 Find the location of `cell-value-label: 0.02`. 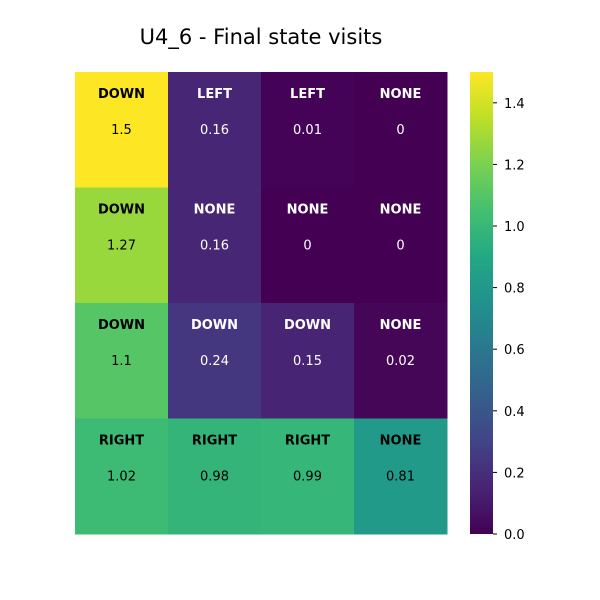

cell-value-label: 0.02 is located at coordinates (400, 361).